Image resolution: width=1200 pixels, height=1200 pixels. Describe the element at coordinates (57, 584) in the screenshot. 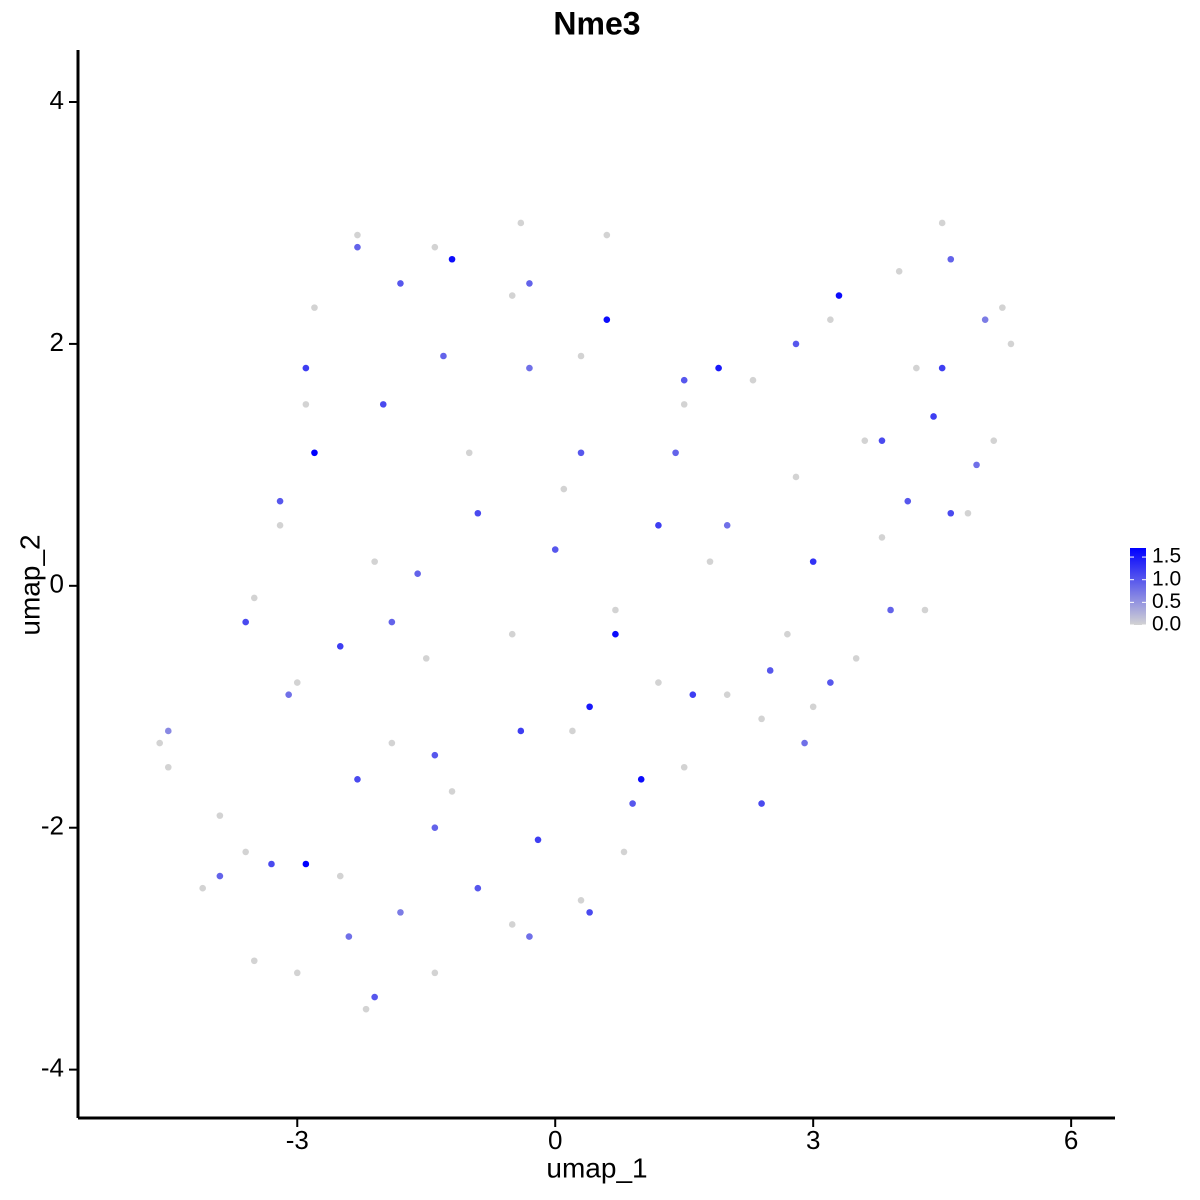

I see `y-tick-label: 0` at that location.